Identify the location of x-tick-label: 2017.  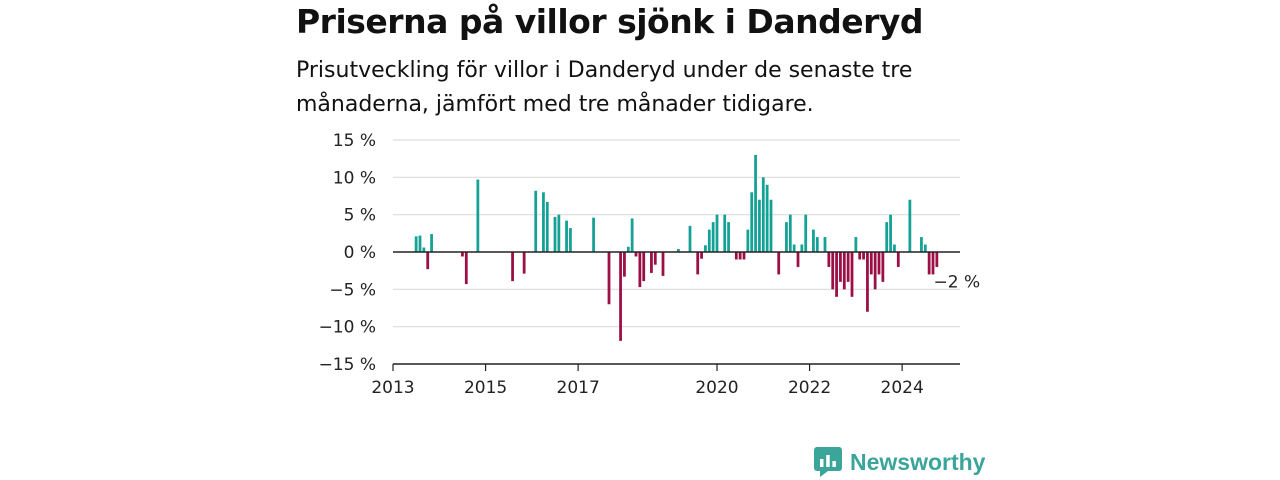
(578, 388).